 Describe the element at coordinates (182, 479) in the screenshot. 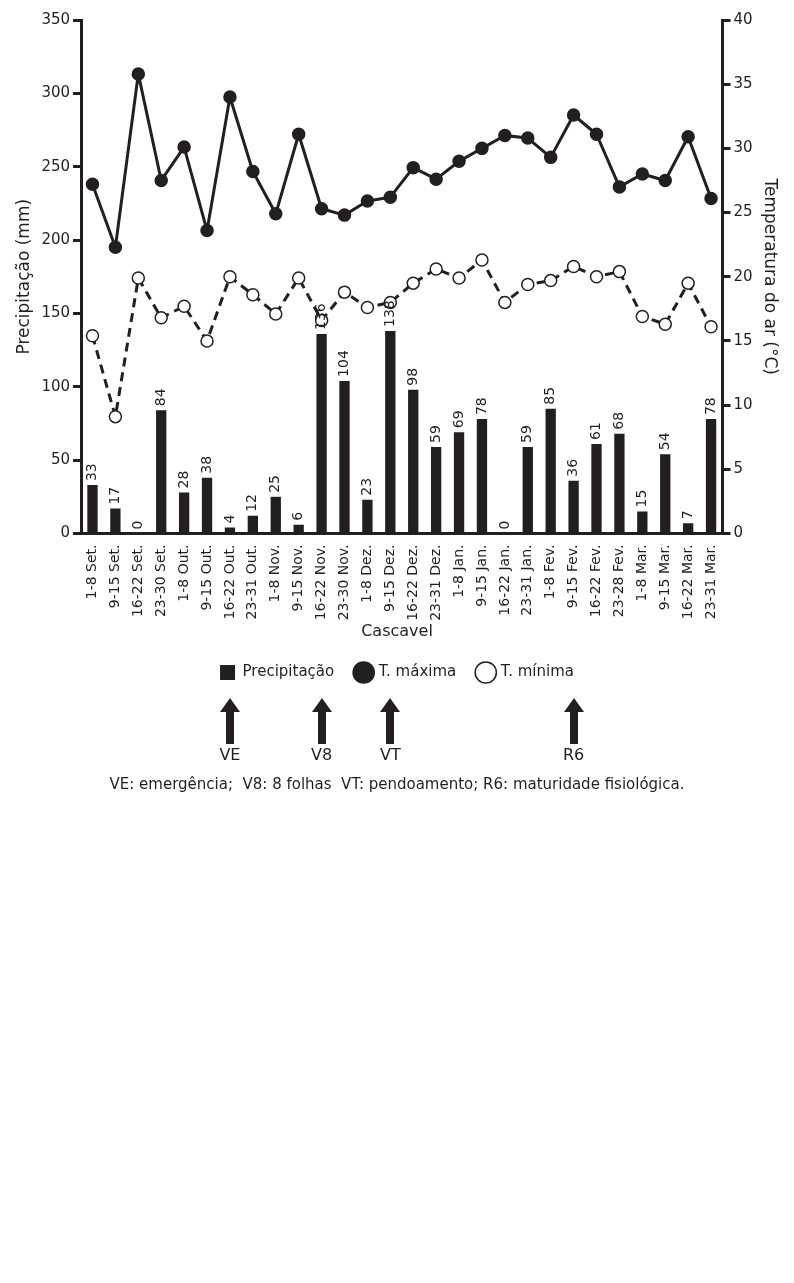

I see `data-label: 28` at that location.